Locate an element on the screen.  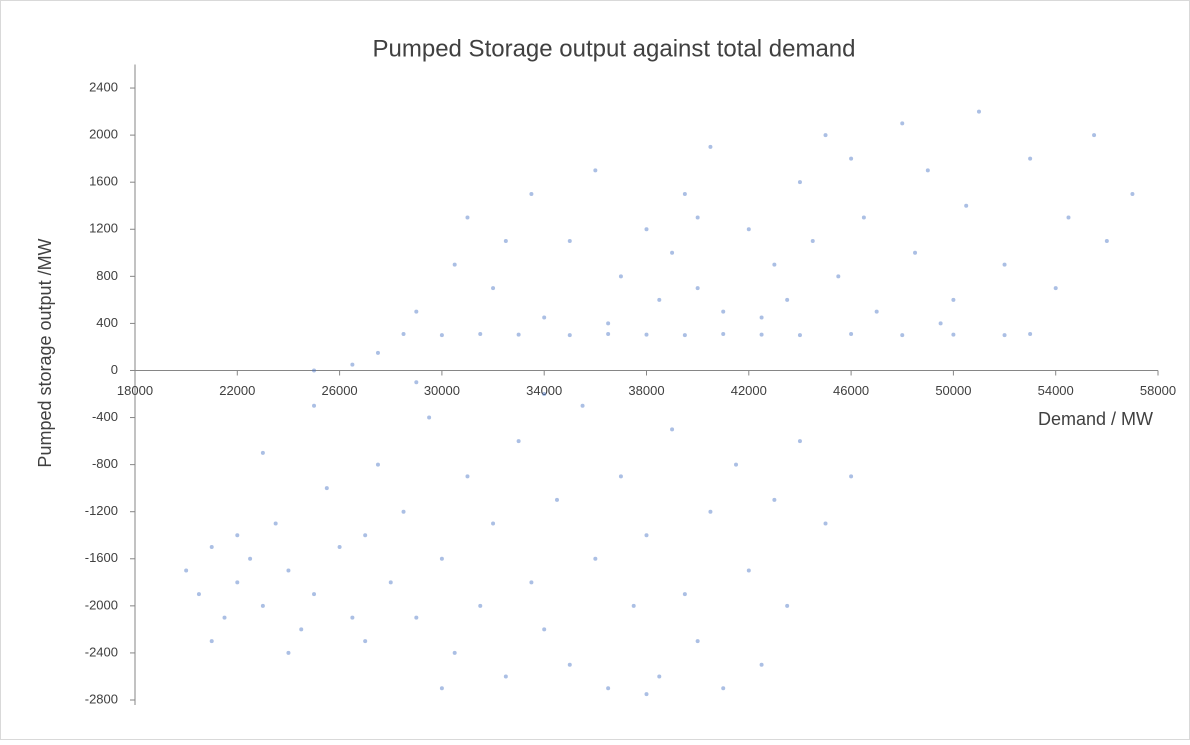
x-tick-label: 50000 is located at coordinates (953, 390).